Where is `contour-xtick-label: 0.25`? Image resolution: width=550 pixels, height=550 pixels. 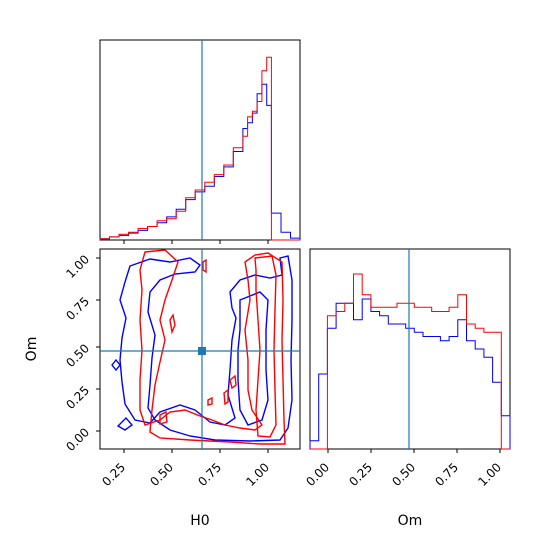 contour-xtick-label: 0.25 is located at coordinates (113, 474).